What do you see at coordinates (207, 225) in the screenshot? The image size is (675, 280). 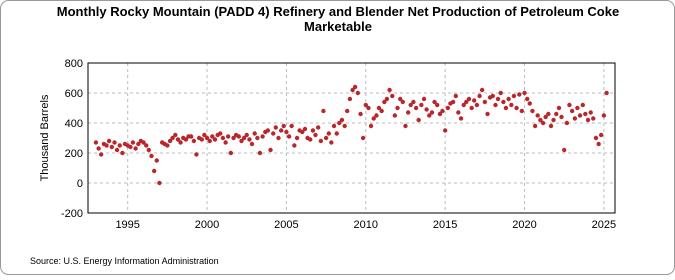 I see `x-tick-label: 2000` at bounding box center [207, 225].